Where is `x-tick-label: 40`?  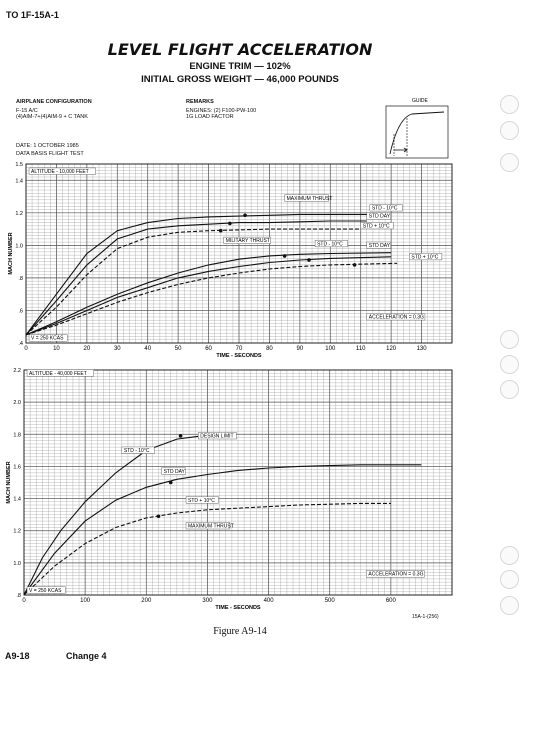 x-tick-label: 40 is located at coordinates (147, 349).